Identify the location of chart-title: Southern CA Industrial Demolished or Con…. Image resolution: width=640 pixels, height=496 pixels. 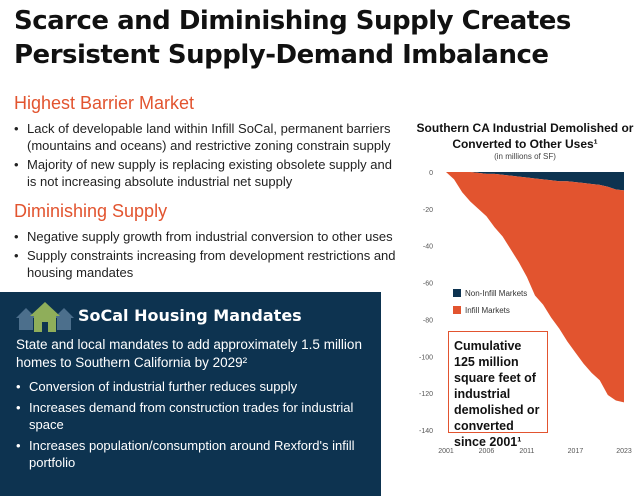
(525, 136).